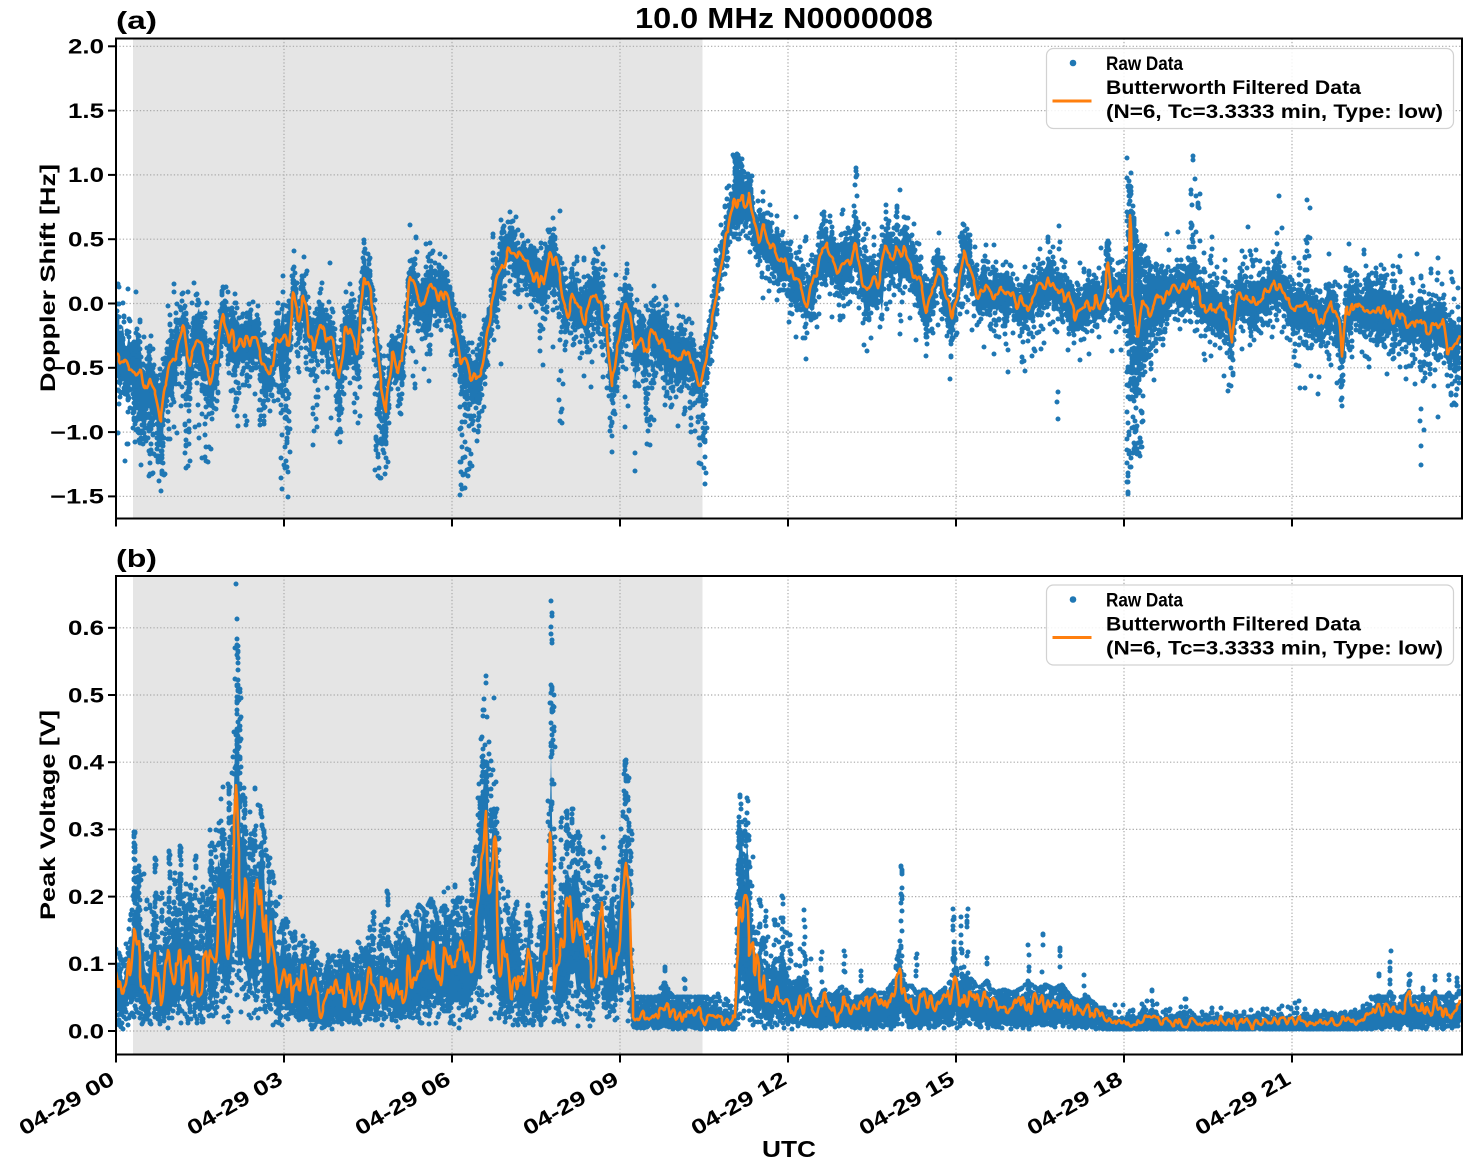 Image resolution: width=1471 pixels, height=1172 pixels. Describe the element at coordinates (48, 815) in the screenshot. I see `svg-text: Peak Voltage [V]` at that location.